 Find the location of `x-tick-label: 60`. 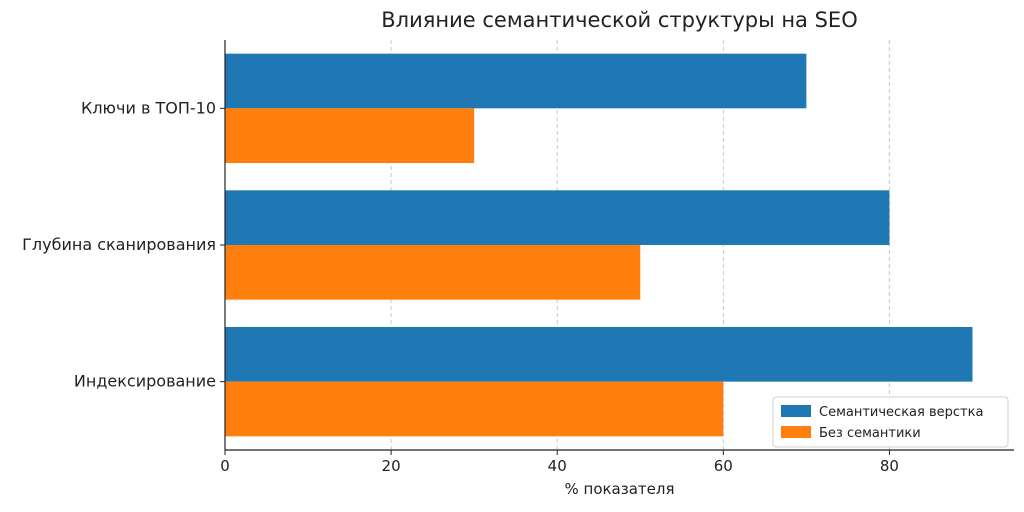

x-tick-label: 60 is located at coordinates (723, 466).